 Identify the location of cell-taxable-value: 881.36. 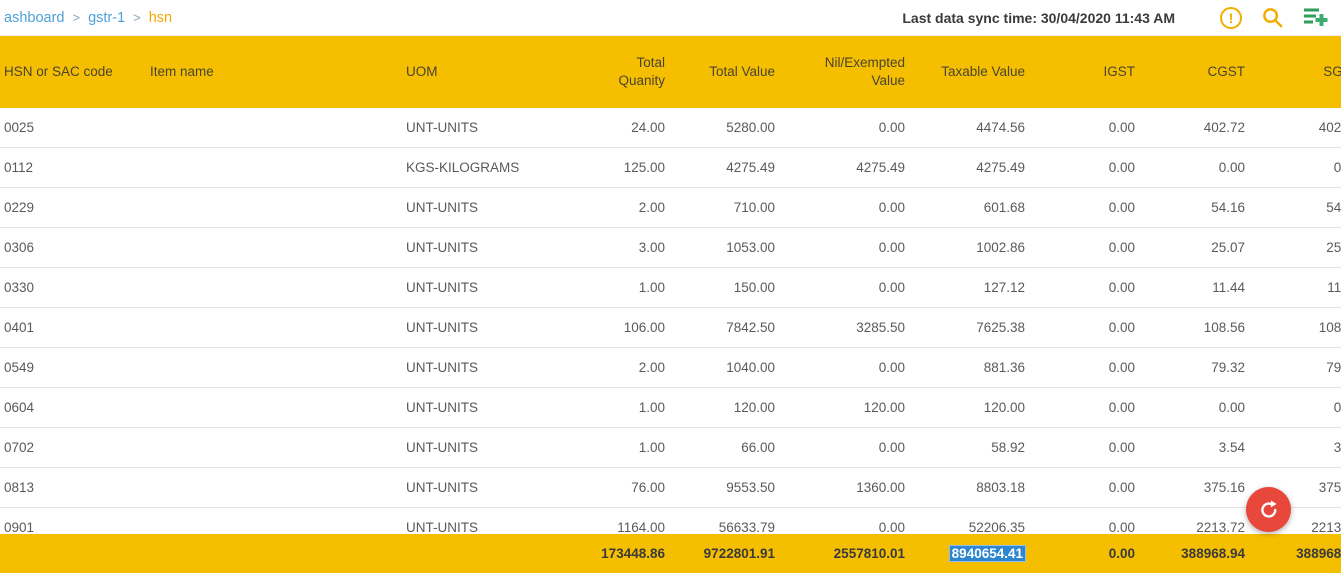
(1004, 367).